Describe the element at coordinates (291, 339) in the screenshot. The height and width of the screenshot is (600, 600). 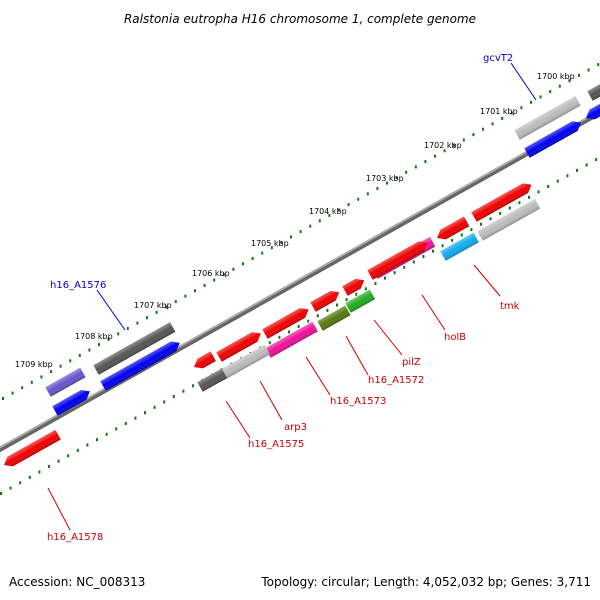
I see `gene-h16_A1573` at that location.